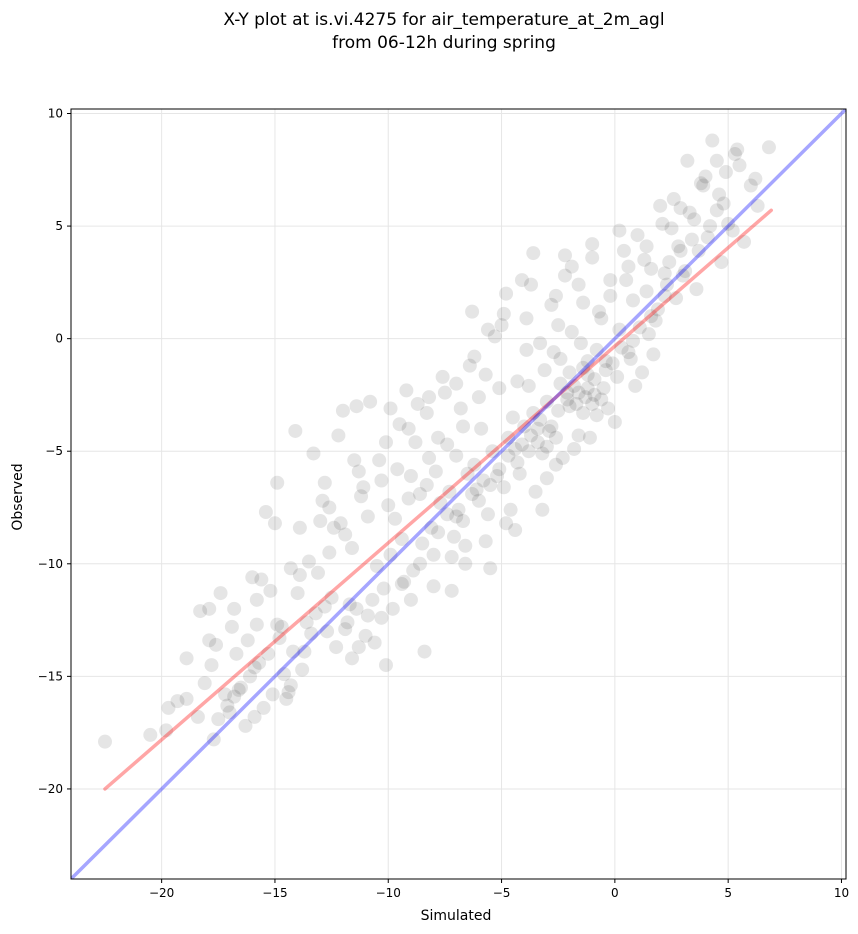 Image resolution: width=858 pixels, height=934 pixels. What do you see at coordinates (499, 889) in the screenshot?
I see `x-axis-ticks: −20 −15 −10 −5 0 5 10` at bounding box center [499, 889].